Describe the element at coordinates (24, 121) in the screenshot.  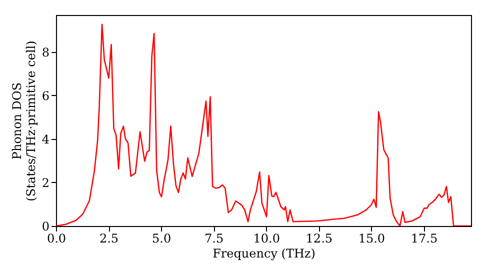
I see `y-axis-title: Phonon DOS (States/THz·primitive cell)` at that location.